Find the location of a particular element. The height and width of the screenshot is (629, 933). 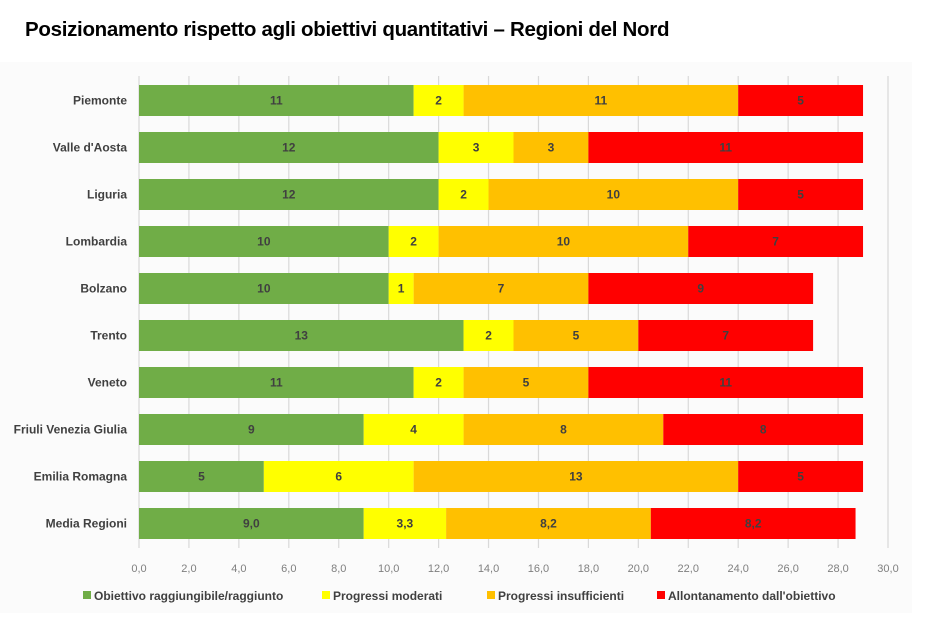

x-tick-label: 2,0 is located at coordinates (188, 569).